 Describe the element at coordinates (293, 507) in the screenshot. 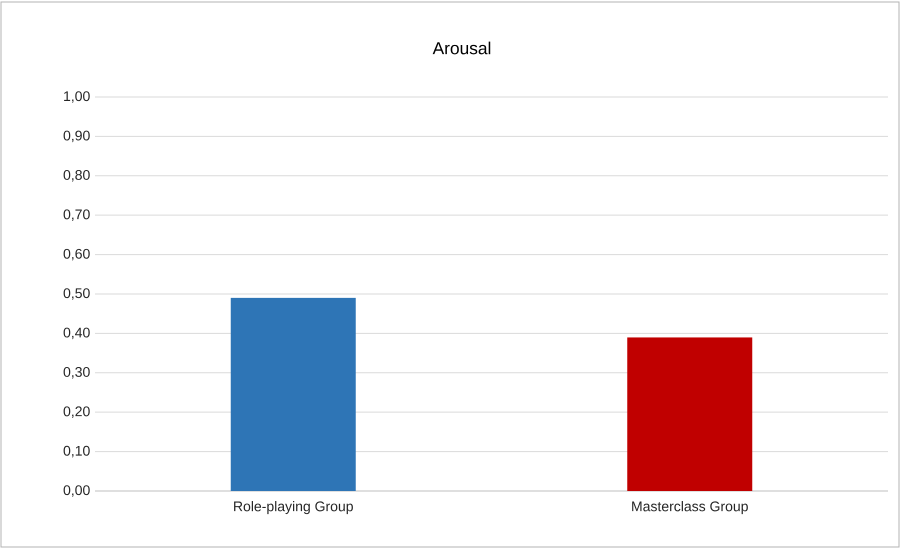

I see `x-tick-label: Role-playing Group` at that location.